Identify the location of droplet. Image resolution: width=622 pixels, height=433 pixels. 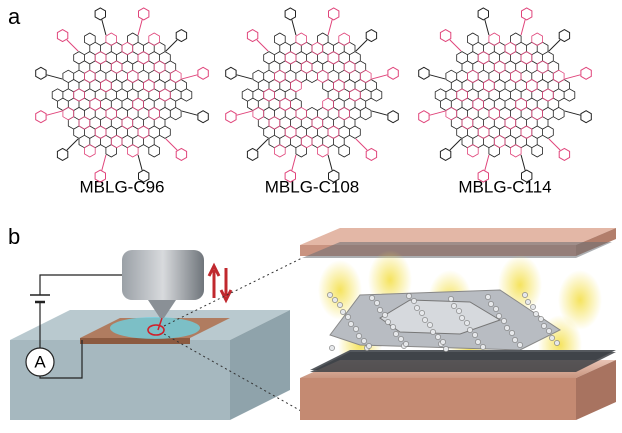
(155, 328).